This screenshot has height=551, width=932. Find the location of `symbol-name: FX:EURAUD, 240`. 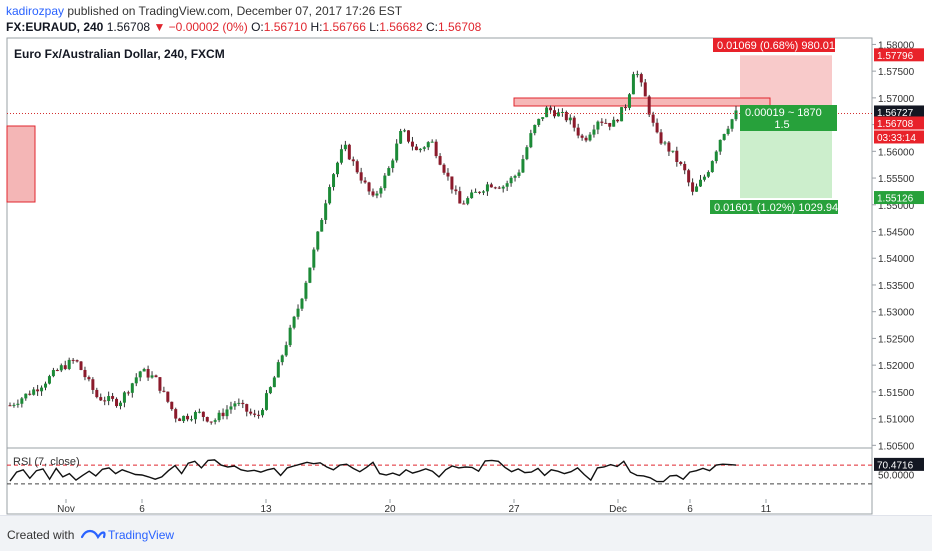

symbol-name: FX:EURAUD, 240 is located at coordinates (55, 27).